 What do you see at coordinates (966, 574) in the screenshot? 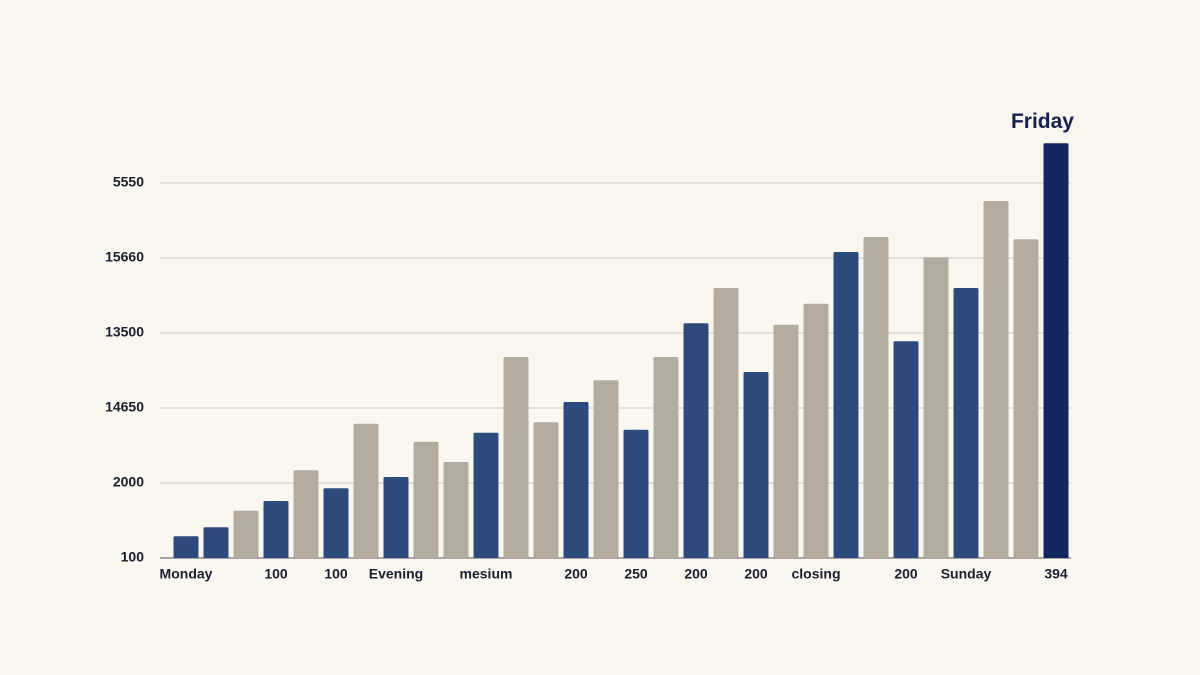
I see `x-tick-label: Sunday` at bounding box center [966, 574].